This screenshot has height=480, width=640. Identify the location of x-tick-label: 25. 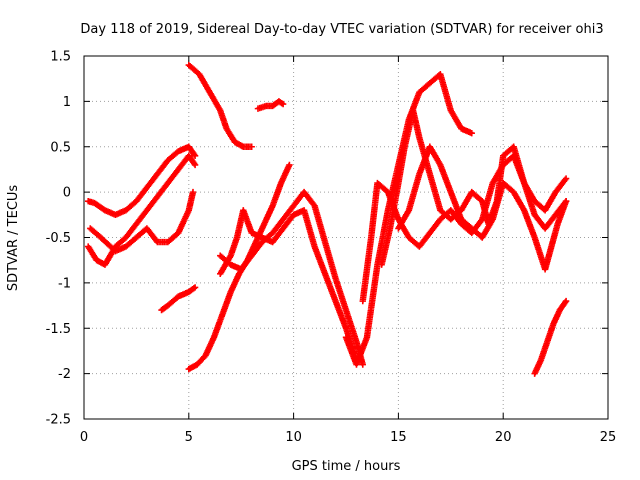
(608, 437).